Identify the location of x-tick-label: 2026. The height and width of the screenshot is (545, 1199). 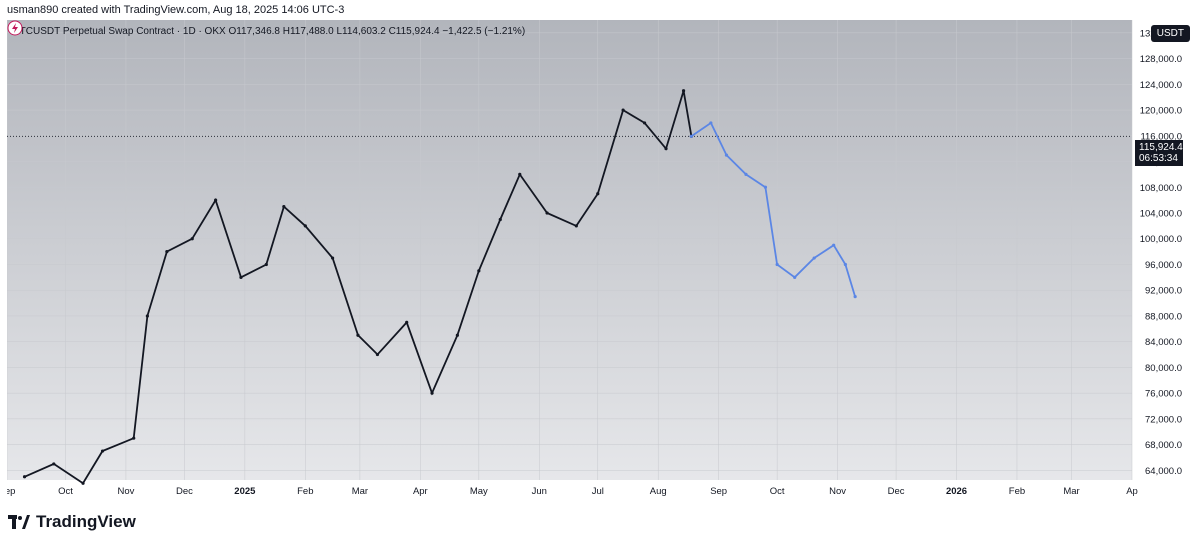
(956, 491).